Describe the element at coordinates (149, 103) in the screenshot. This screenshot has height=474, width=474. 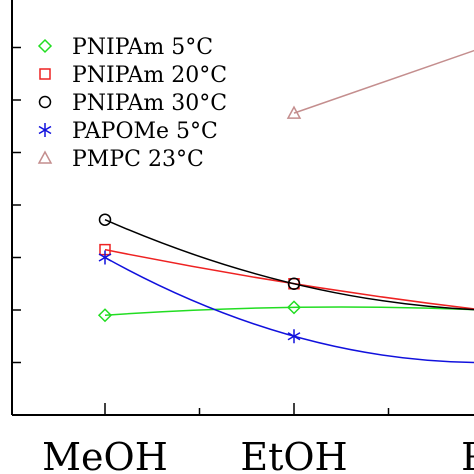
I see `legend-label: PNIPAm 30°C` at that location.